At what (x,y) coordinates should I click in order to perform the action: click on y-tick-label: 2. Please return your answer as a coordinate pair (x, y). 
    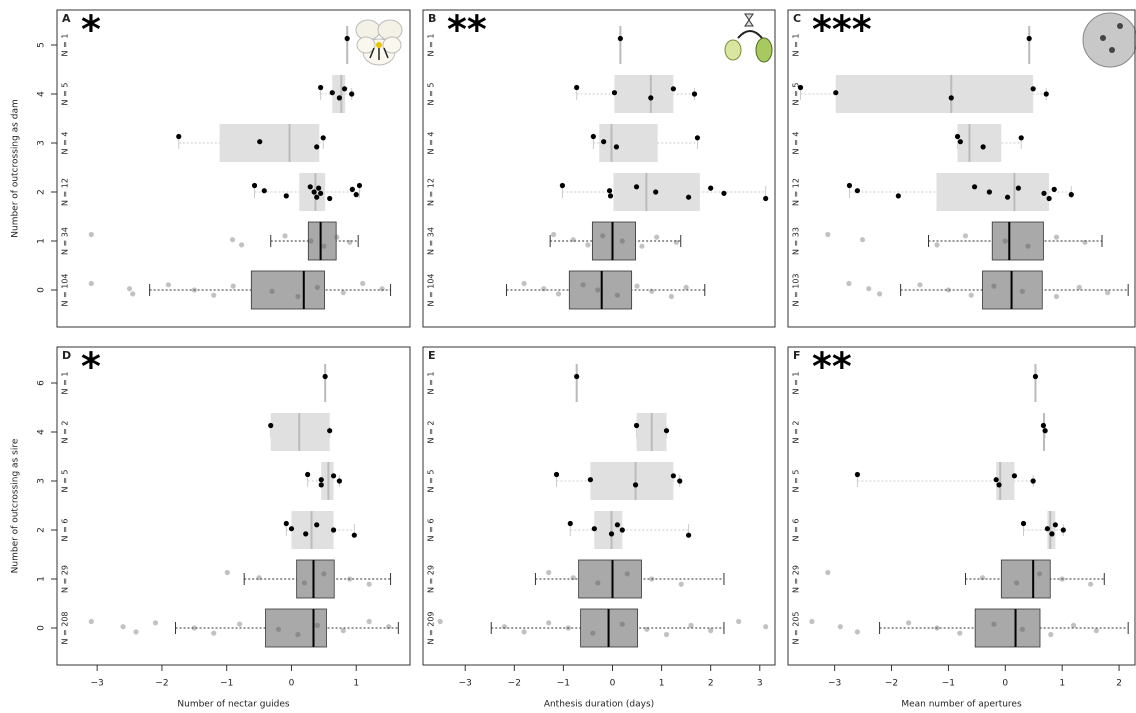
    Looking at the image, I should click on (42, 530).